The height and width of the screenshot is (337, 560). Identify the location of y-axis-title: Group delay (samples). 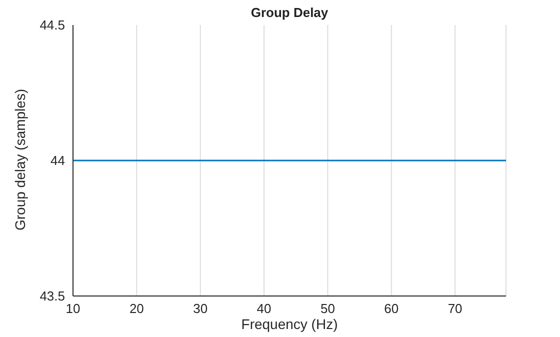
(20, 159).